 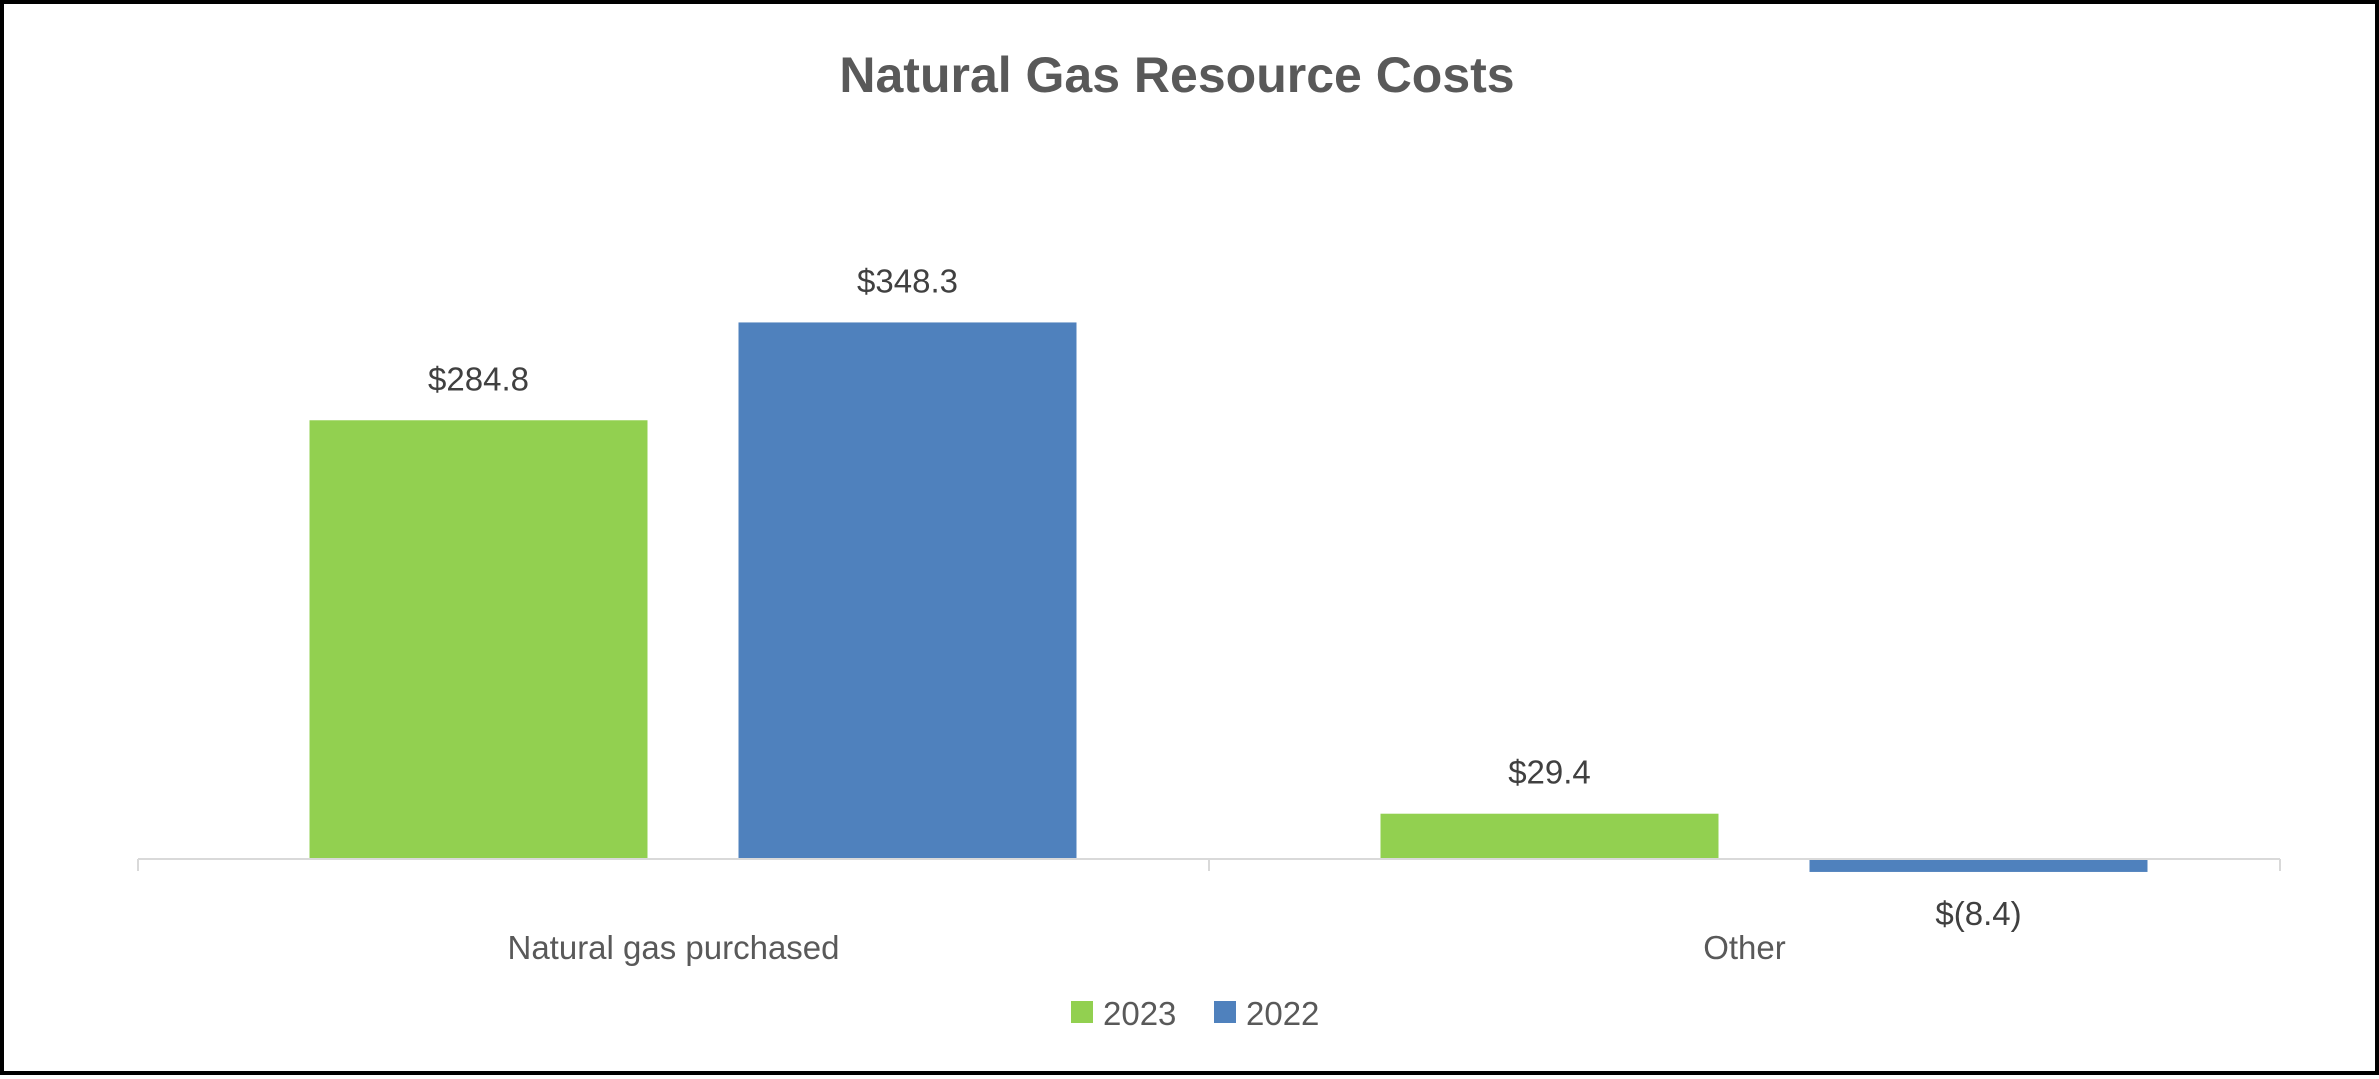 What do you see at coordinates (1082, 1012) in the screenshot?
I see `legend-swatch-2023` at bounding box center [1082, 1012].